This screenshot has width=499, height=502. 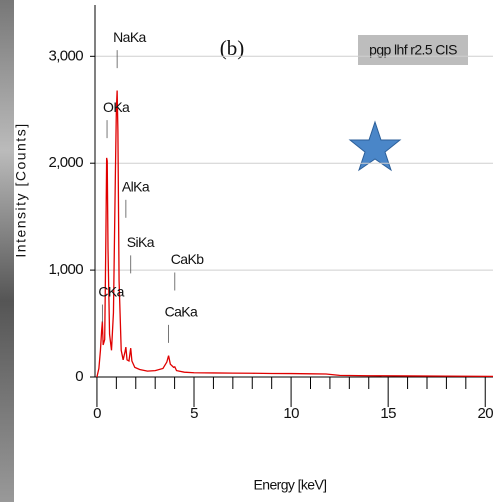 What do you see at coordinates (65, 269) in the screenshot?
I see `y-tick-label: 1,000` at bounding box center [65, 269].